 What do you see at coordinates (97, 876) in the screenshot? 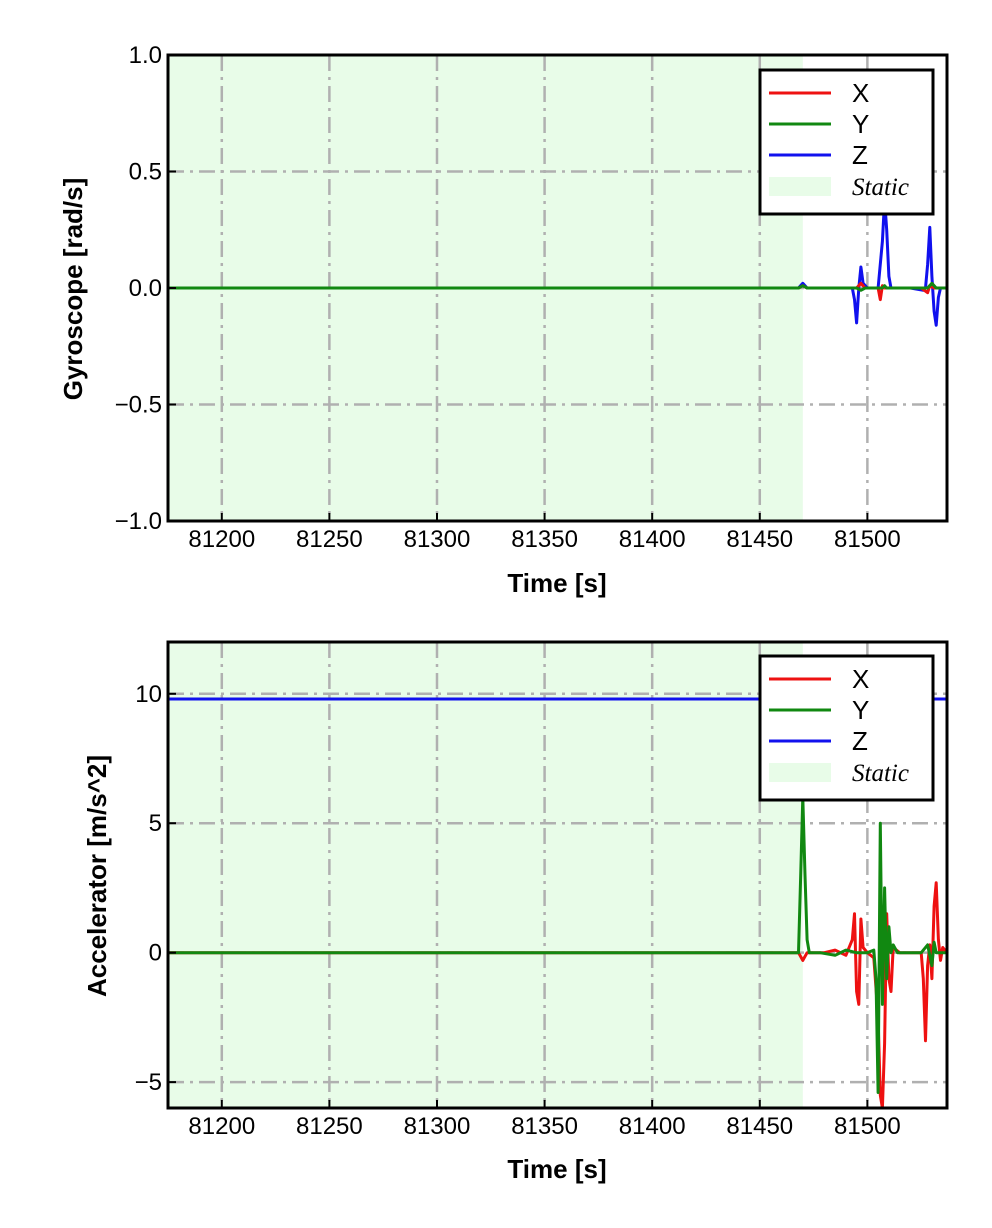
I see `y-axis-title: Accelerator [m/s^2]` at bounding box center [97, 876].